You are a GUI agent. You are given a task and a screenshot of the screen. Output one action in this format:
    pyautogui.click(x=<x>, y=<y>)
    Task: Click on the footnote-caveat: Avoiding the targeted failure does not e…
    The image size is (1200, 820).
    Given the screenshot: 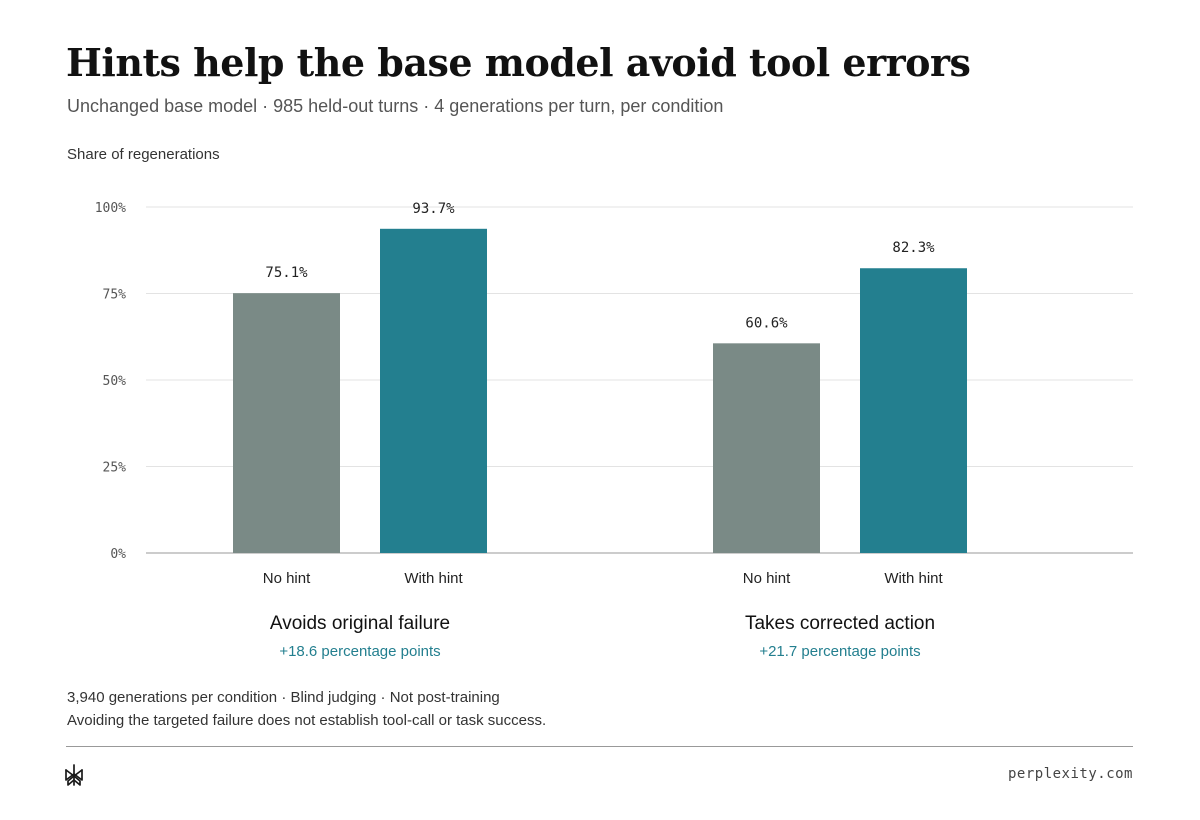 What is the action you would take?
    pyautogui.click(x=307, y=720)
    